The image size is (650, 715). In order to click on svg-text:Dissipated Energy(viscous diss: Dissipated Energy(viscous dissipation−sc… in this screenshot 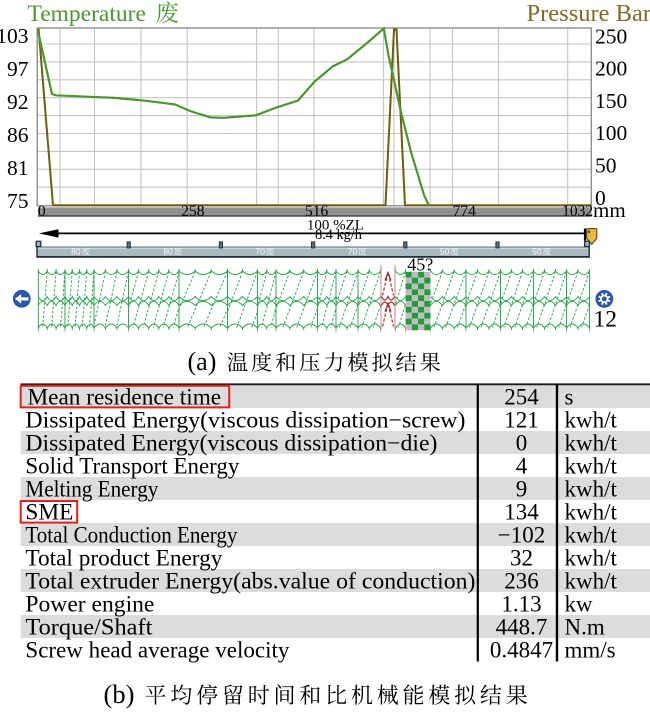, I will do `click(245, 419)`.